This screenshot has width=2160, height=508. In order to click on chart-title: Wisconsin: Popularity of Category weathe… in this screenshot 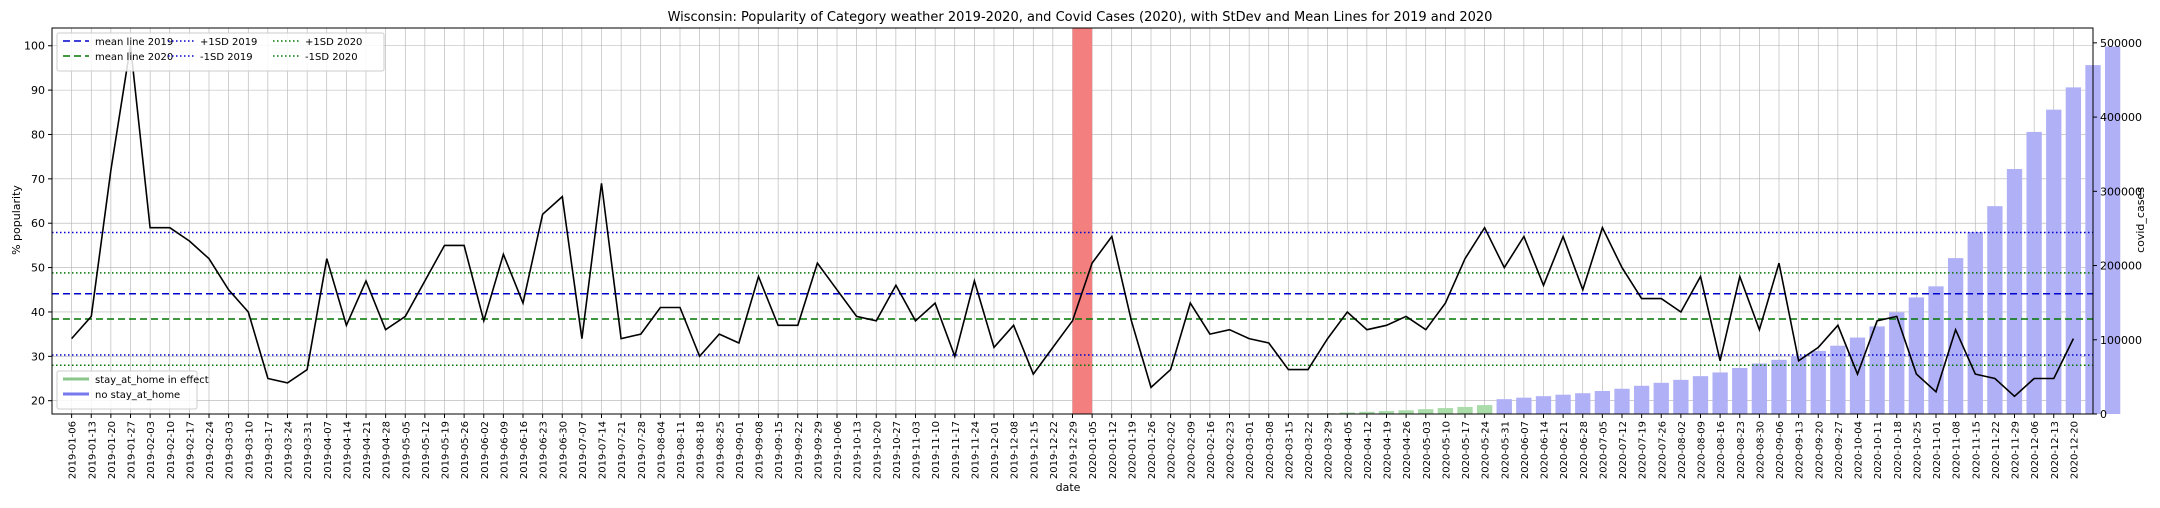, I will do `click(1080, 17)`.